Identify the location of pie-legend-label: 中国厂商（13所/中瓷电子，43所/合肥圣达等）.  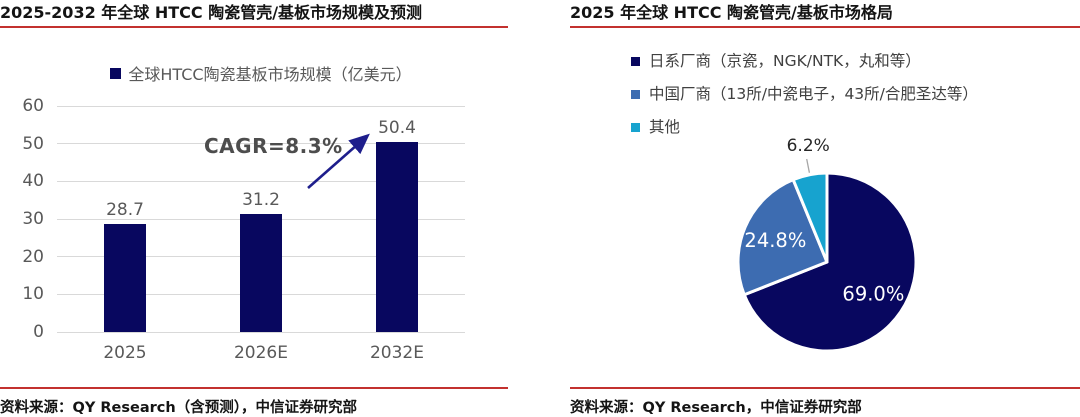
(813, 94).